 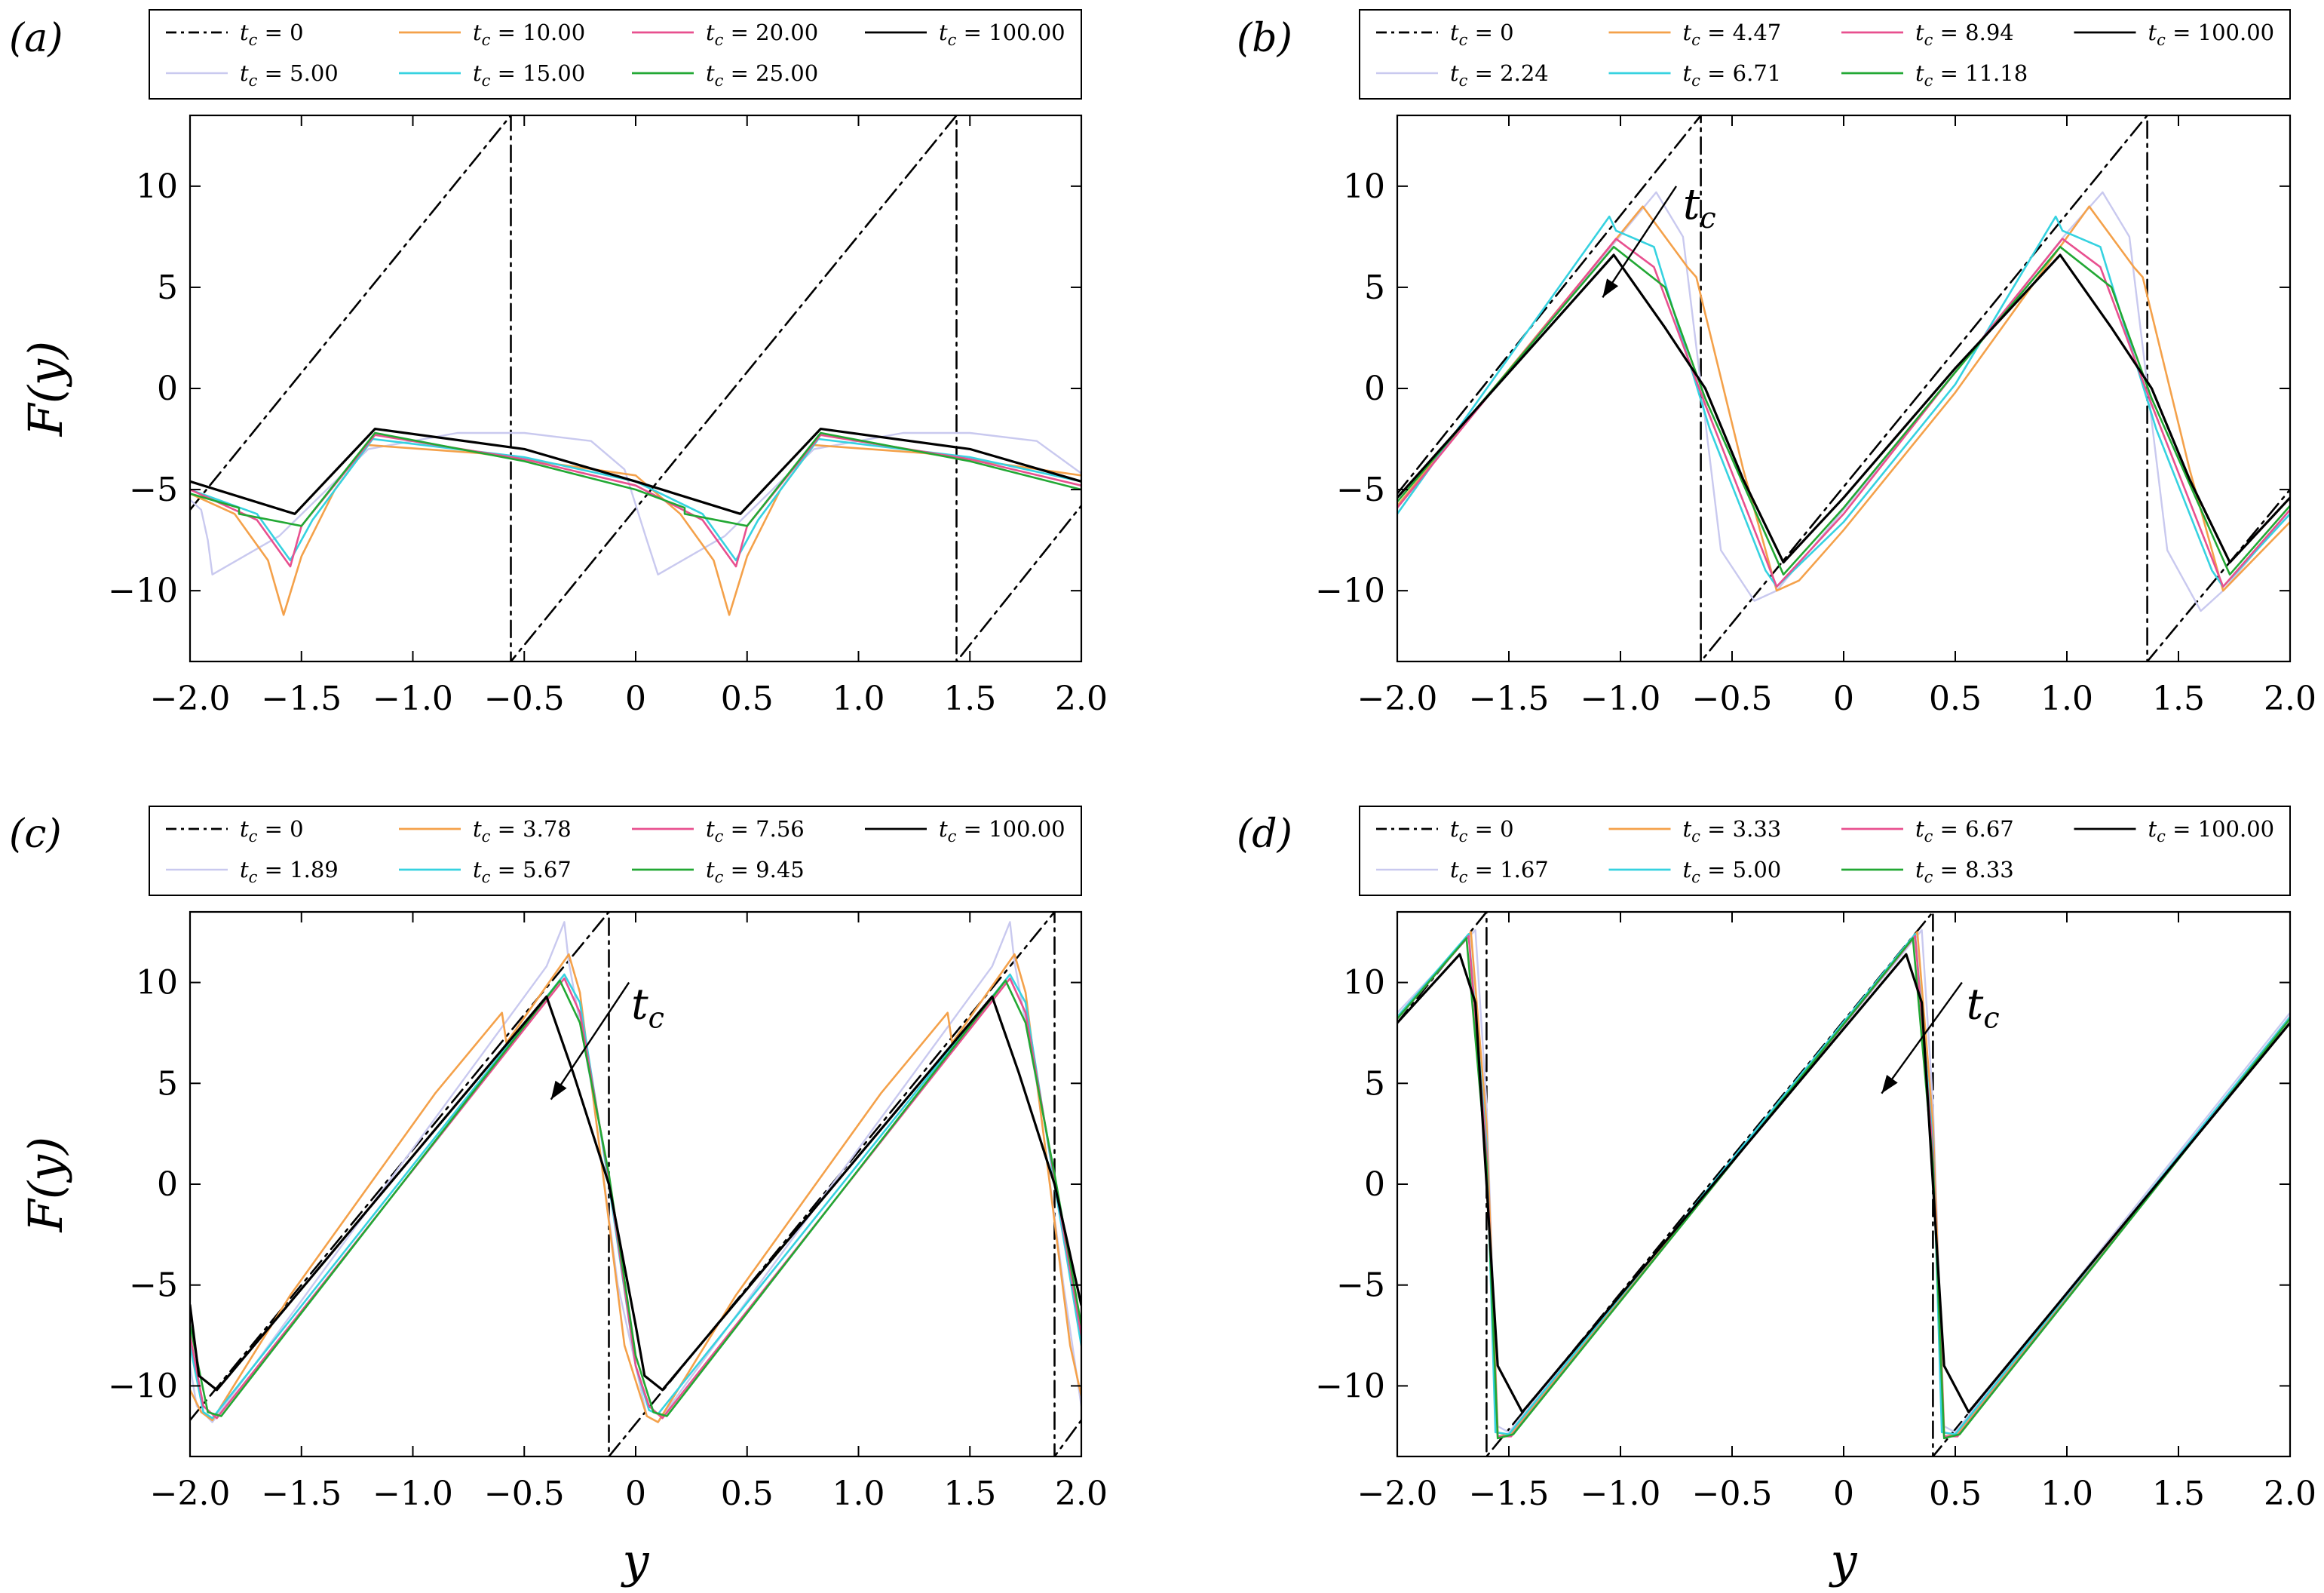 I want to click on panel-label: (c), so click(x=35, y=835).